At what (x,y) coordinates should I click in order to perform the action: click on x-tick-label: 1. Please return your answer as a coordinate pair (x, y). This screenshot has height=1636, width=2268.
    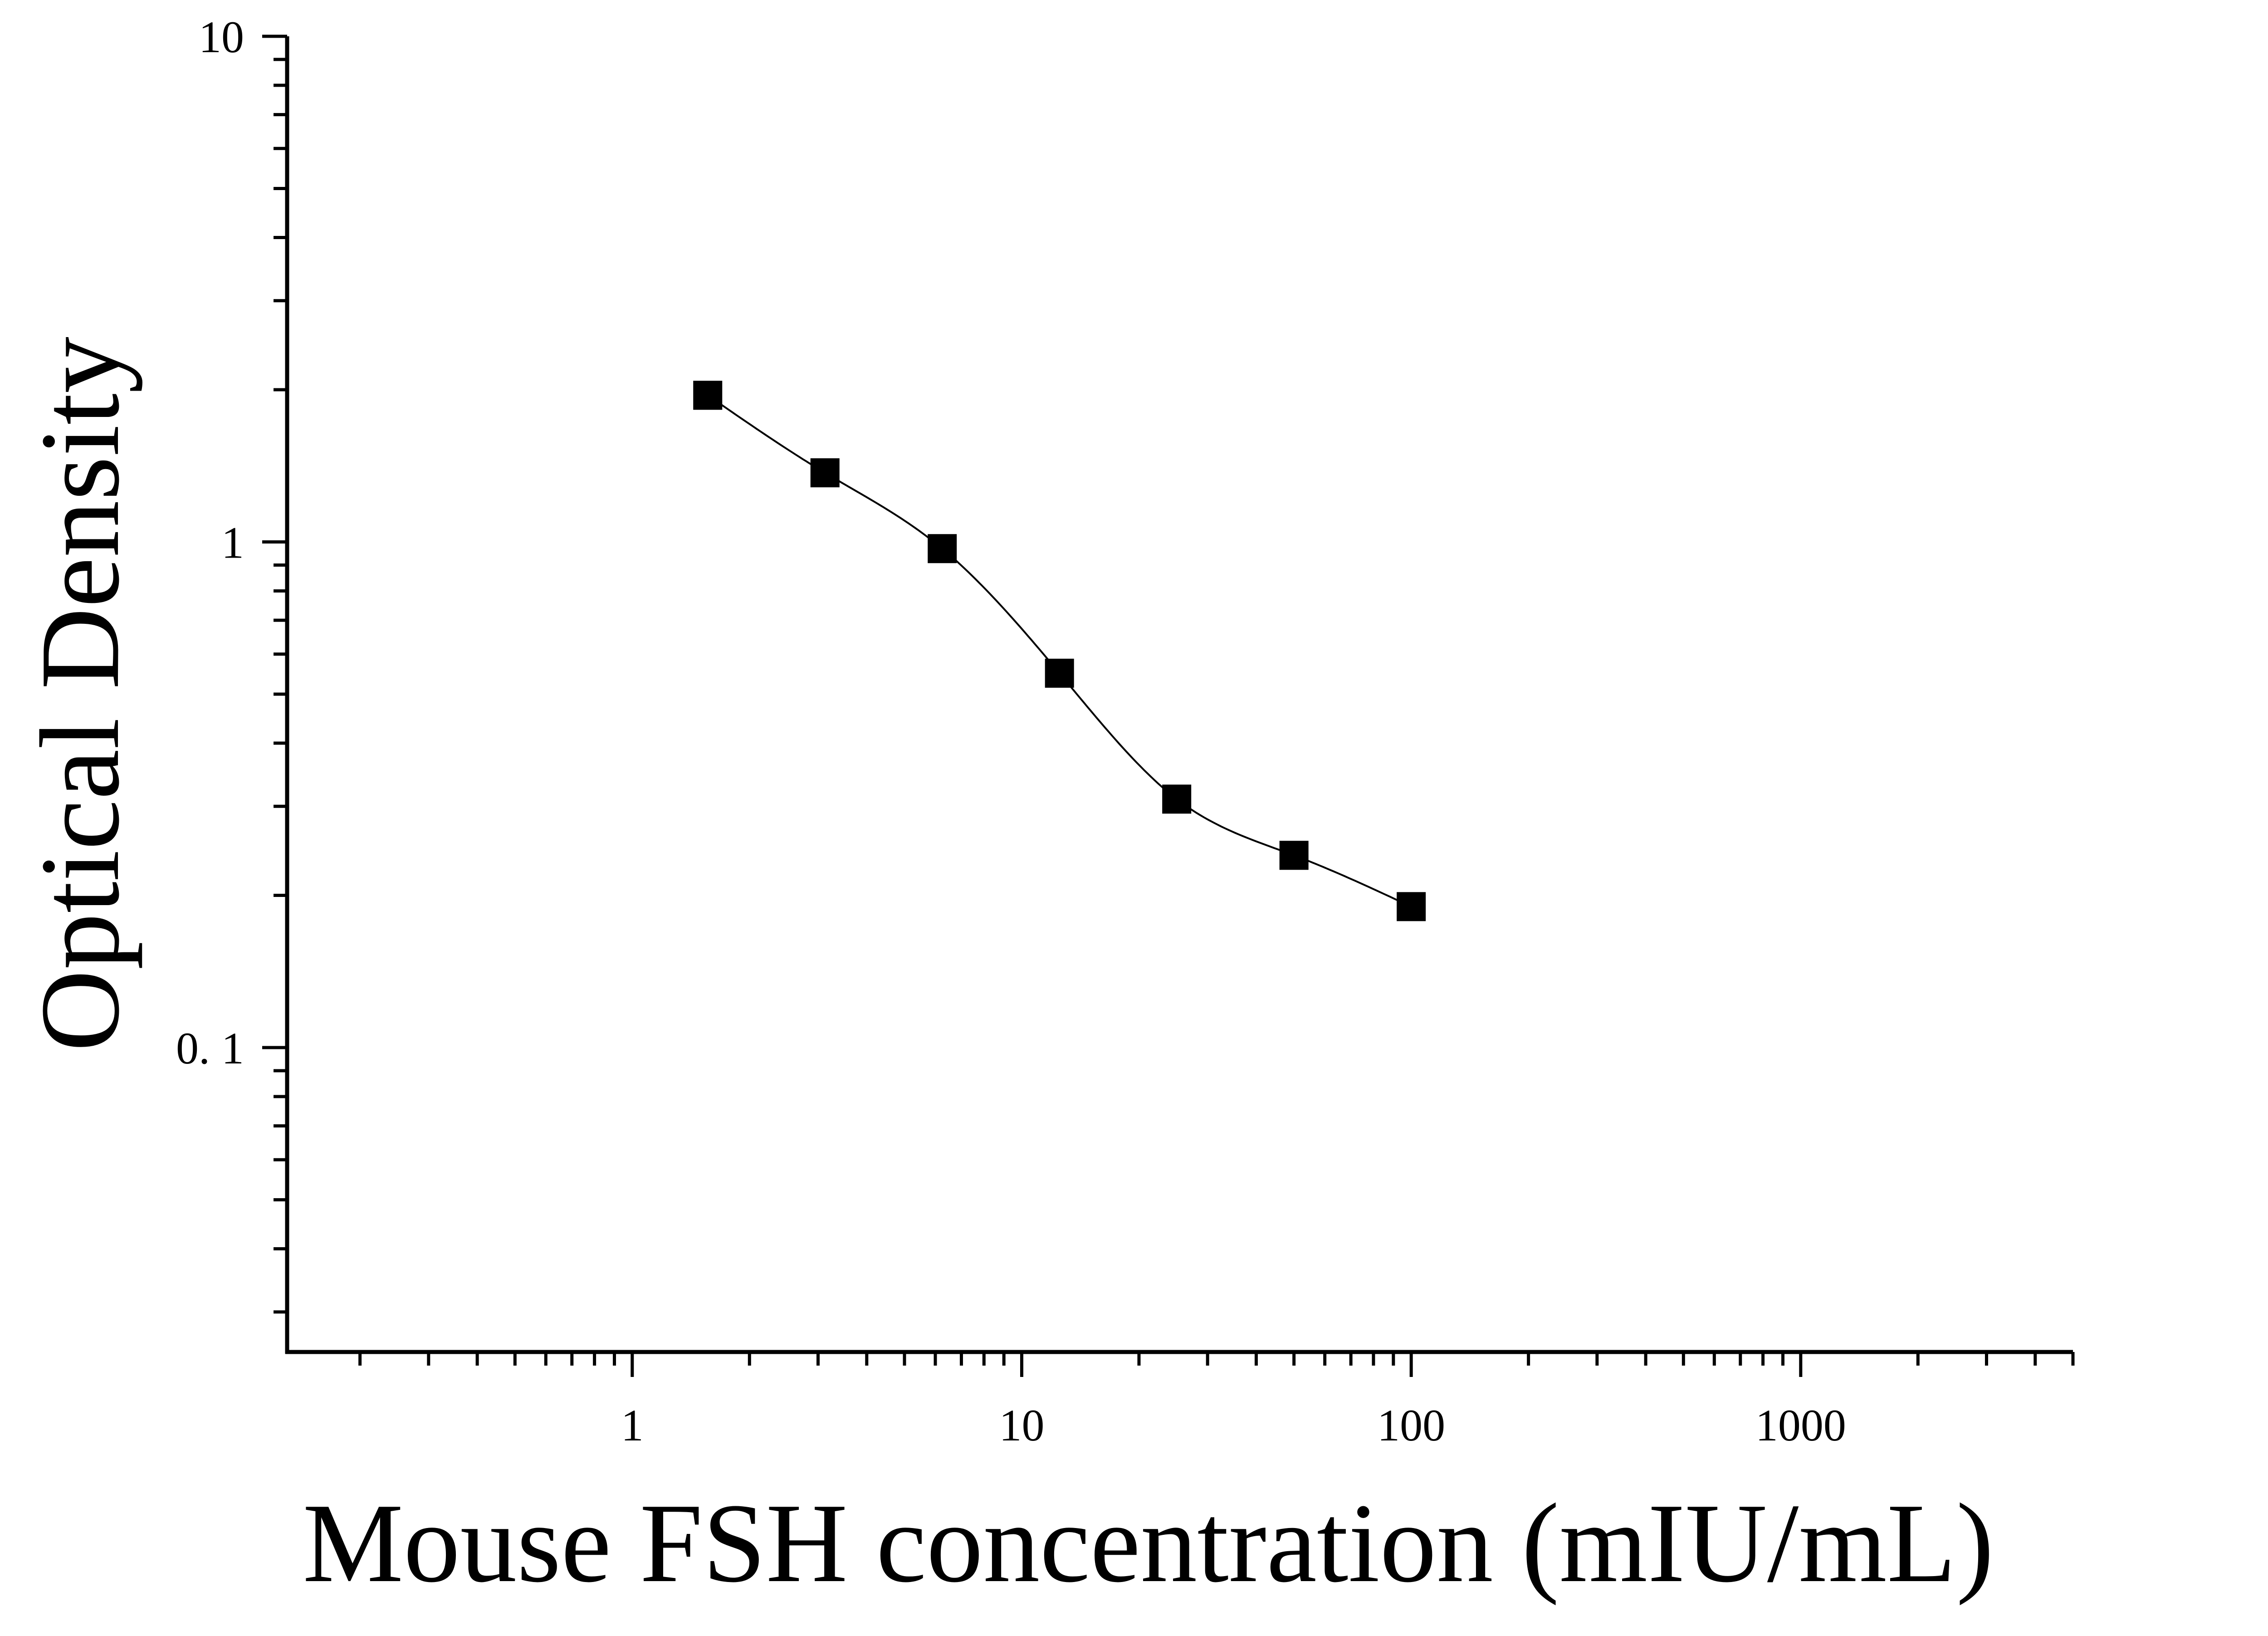
    Looking at the image, I should click on (633, 1425).